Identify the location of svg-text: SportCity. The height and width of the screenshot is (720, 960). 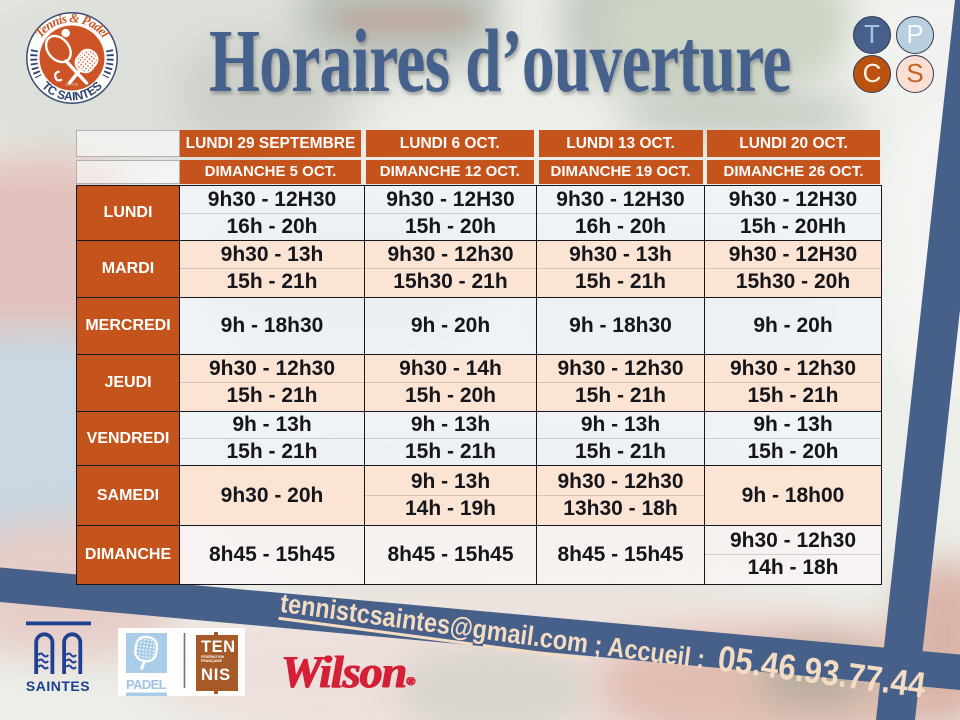
(72, 85).